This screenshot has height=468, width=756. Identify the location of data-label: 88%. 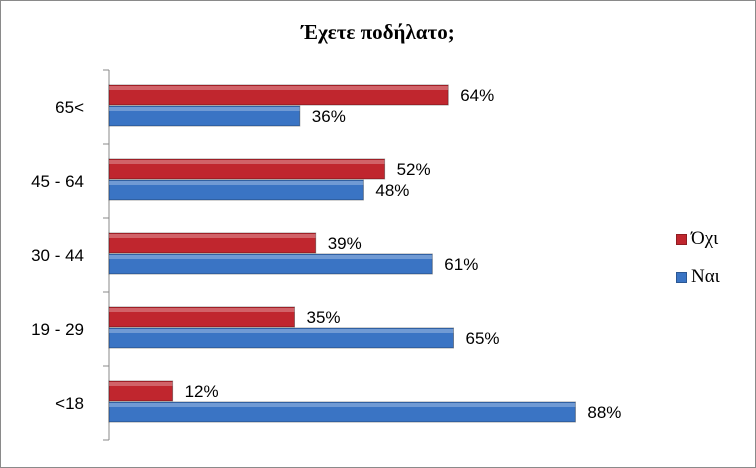
(604, 412).